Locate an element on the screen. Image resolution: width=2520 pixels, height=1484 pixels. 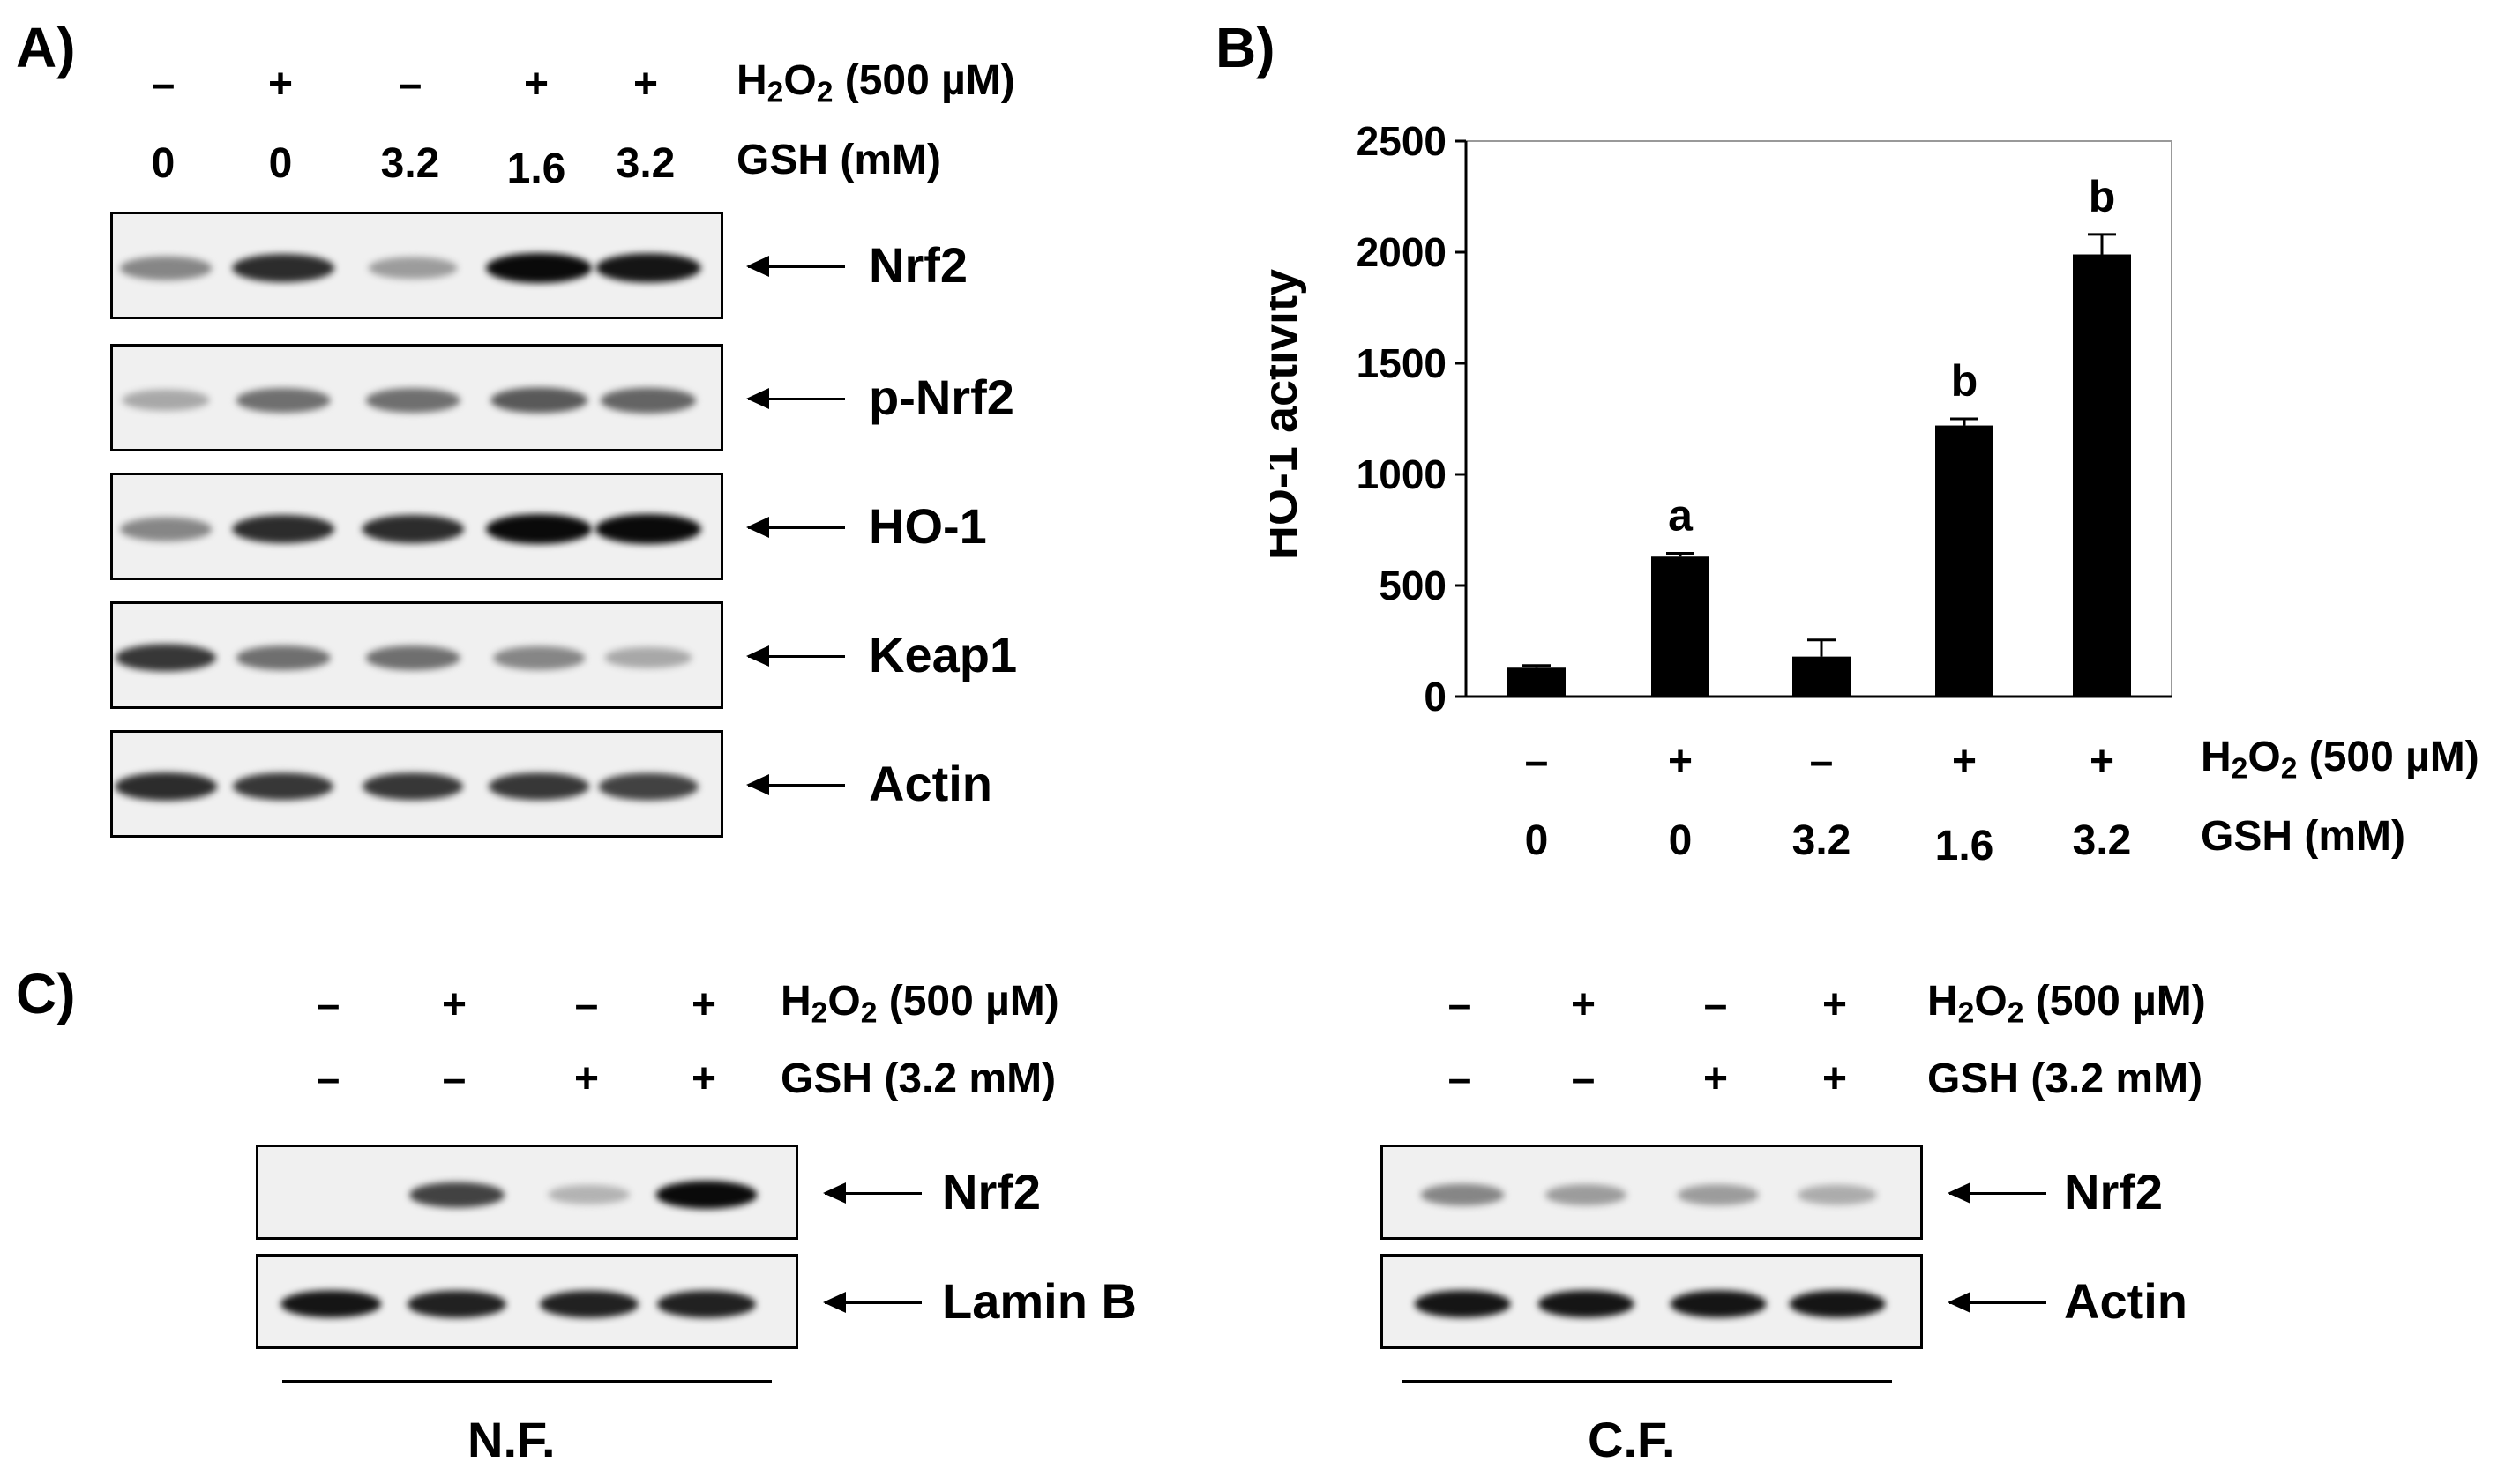
blot-label-nf-lamin-b: Lamin B is located at coordinates (1039, 1301).